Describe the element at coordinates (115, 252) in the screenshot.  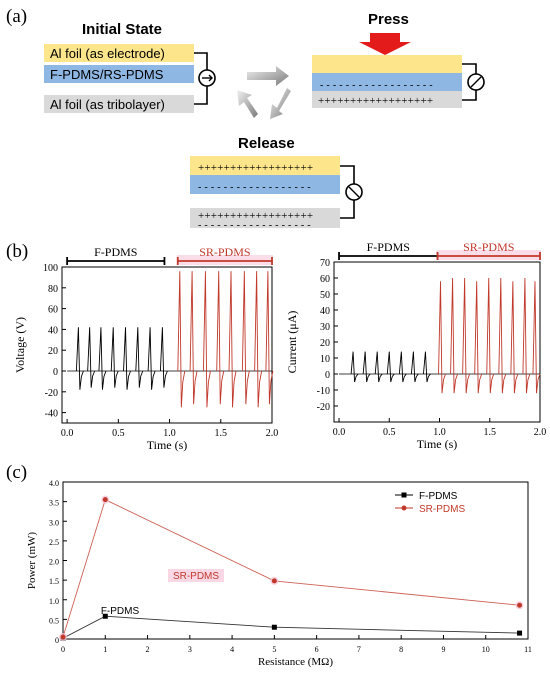
I see `voltage-segment-label: F-PDMS` at that location.